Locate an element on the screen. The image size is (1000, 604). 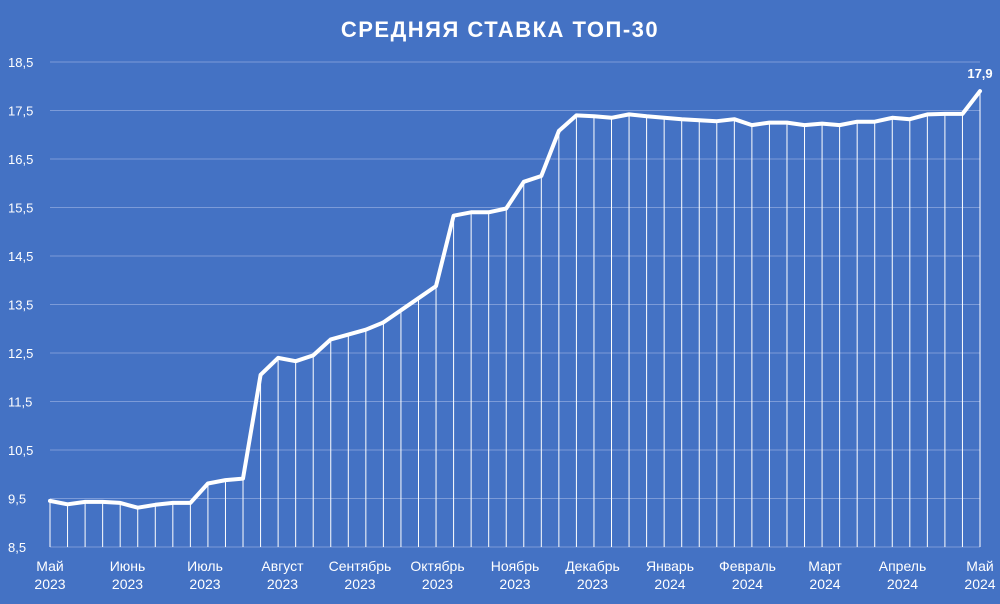
y-tick-label: 11,5 is located at coordinates (20, 402).